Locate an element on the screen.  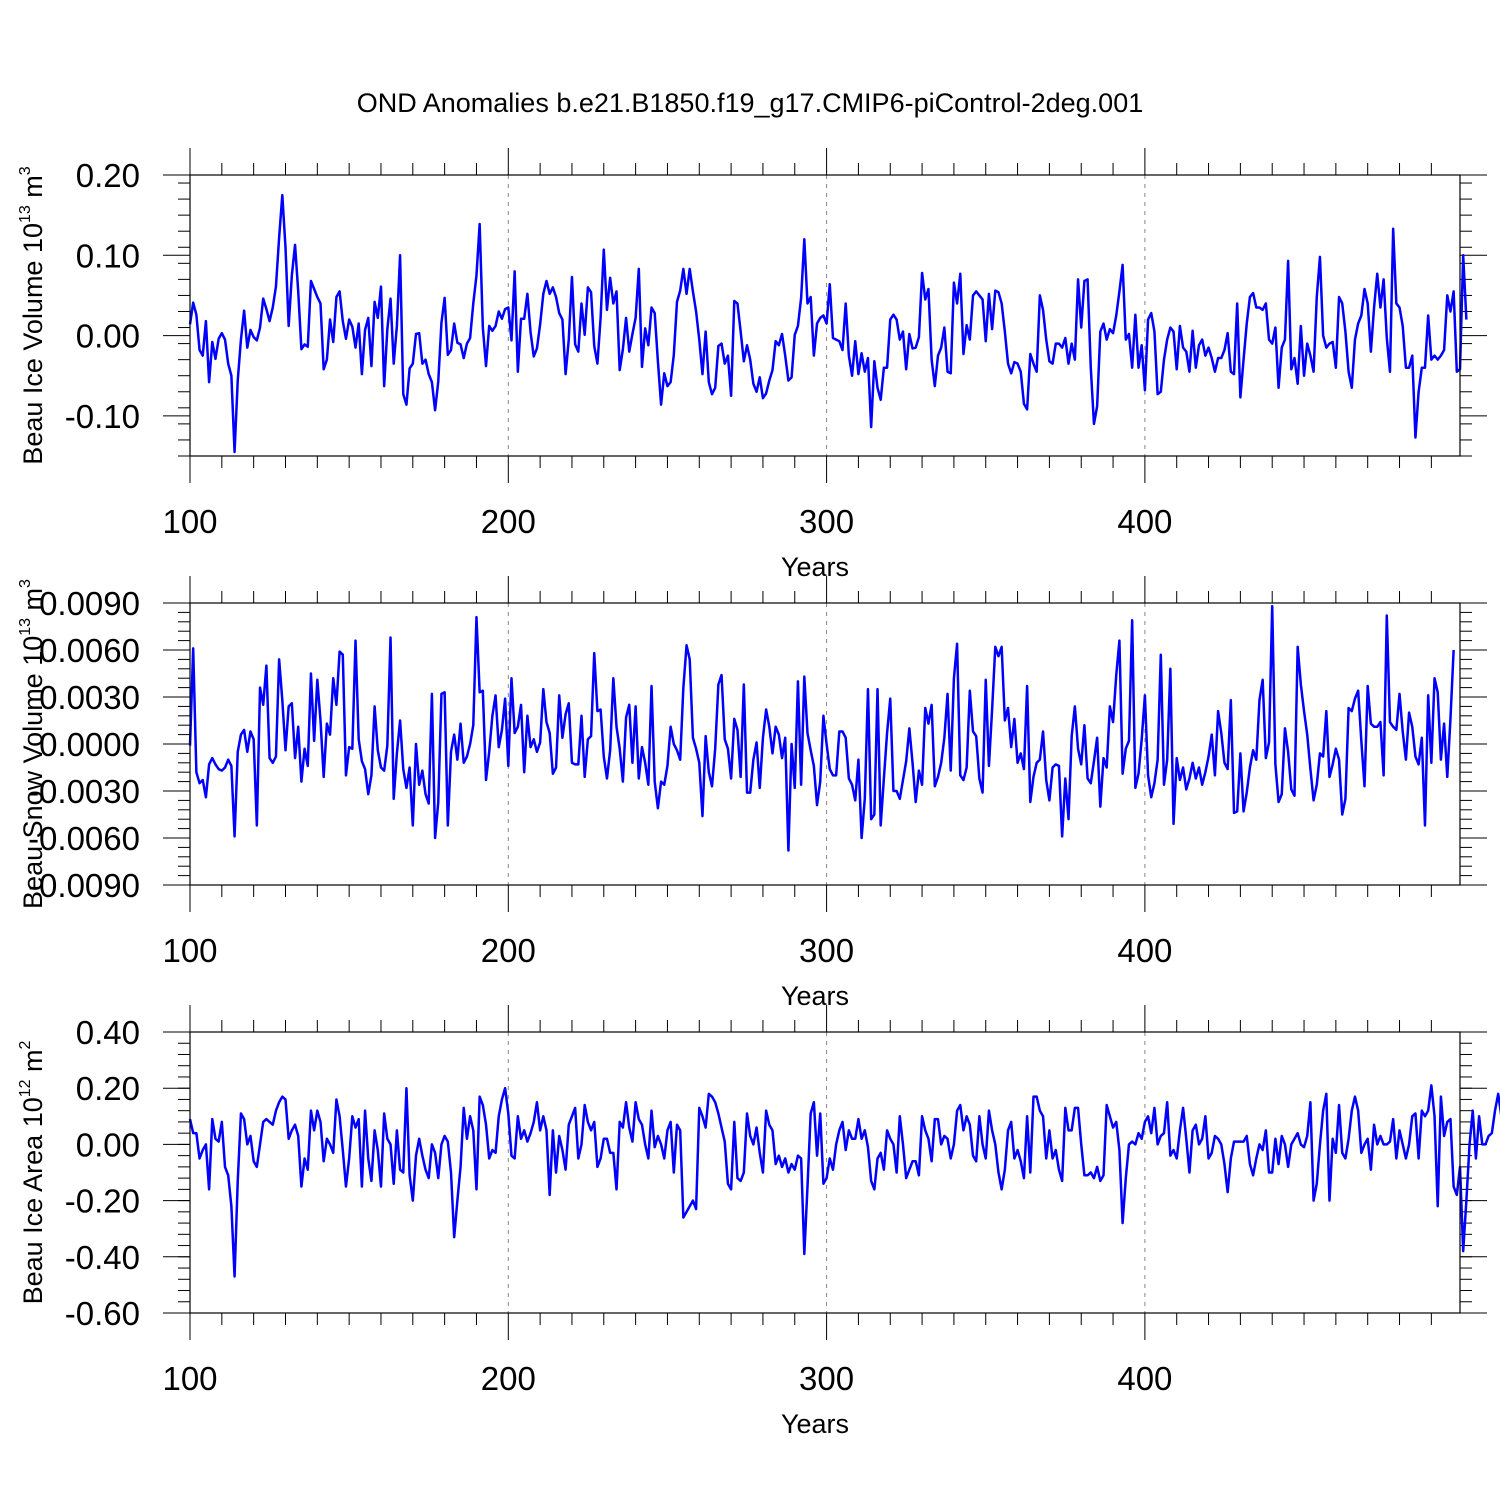
y-tick-label: 0.0000 is located at coordinates (89, 744).